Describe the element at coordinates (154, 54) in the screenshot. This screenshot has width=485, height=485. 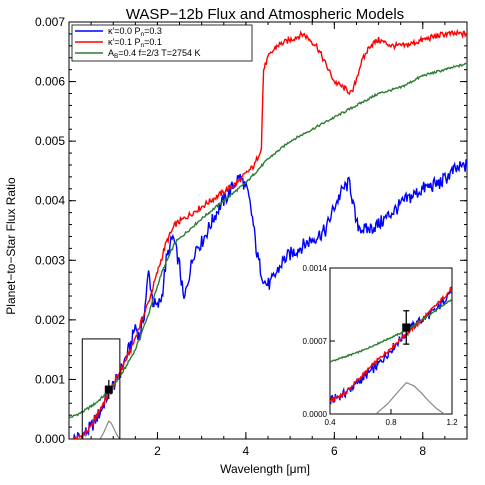
I see `legend-label-3: AB=0.4 f=2/3 T=2754 K` at that location.